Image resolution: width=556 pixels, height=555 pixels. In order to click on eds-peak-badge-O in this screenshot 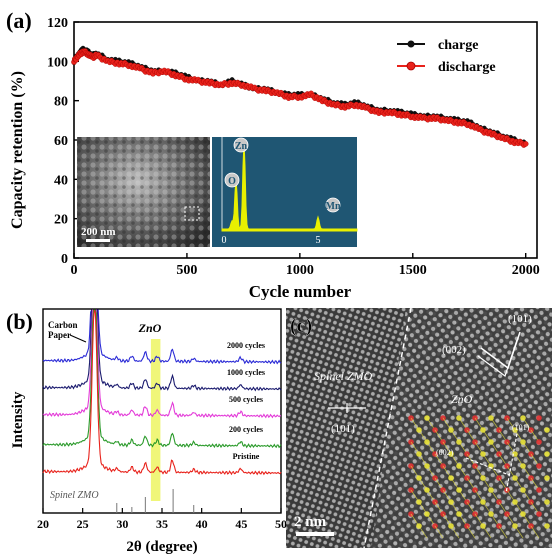, I will do `click(232, 180)`.